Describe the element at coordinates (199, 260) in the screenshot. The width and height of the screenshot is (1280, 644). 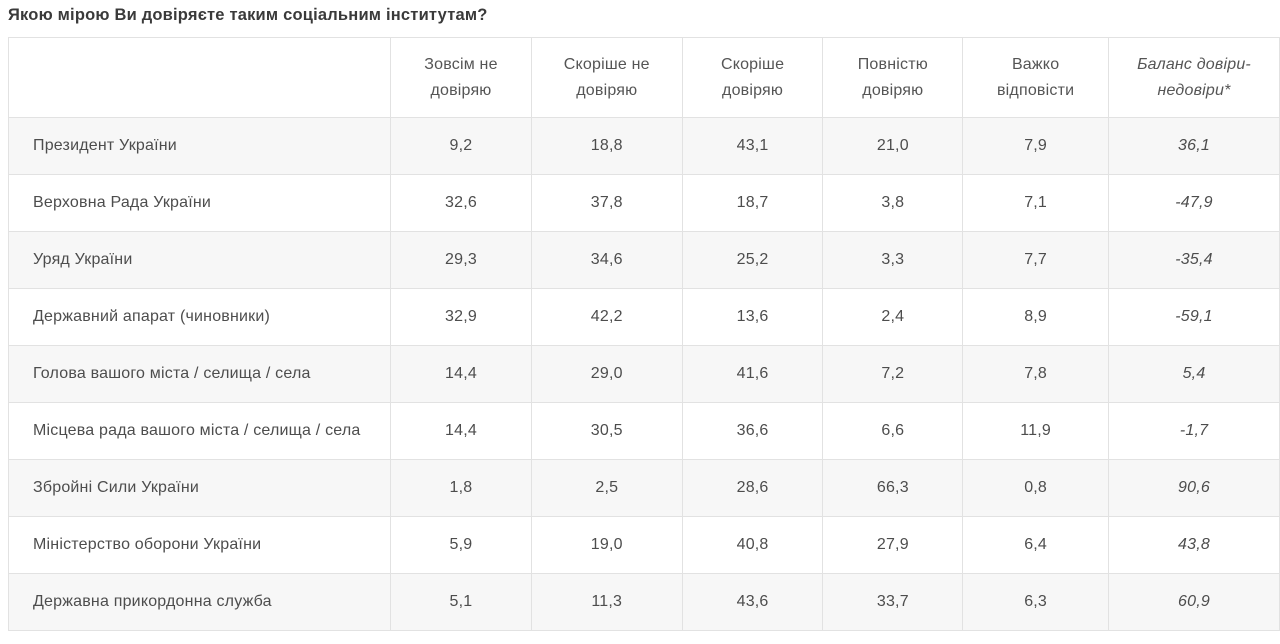
I see `row-label: Уряд України` at that location.